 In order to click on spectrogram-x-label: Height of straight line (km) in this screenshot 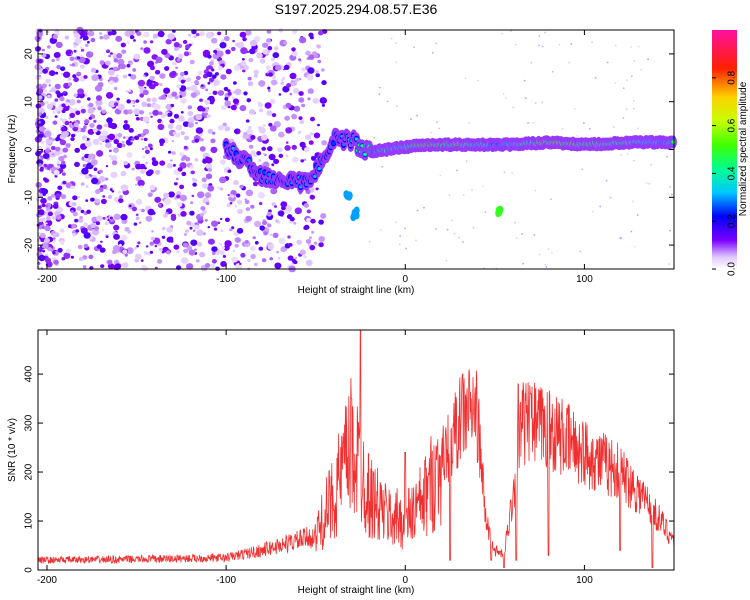, I will do `click(356, 290)`.